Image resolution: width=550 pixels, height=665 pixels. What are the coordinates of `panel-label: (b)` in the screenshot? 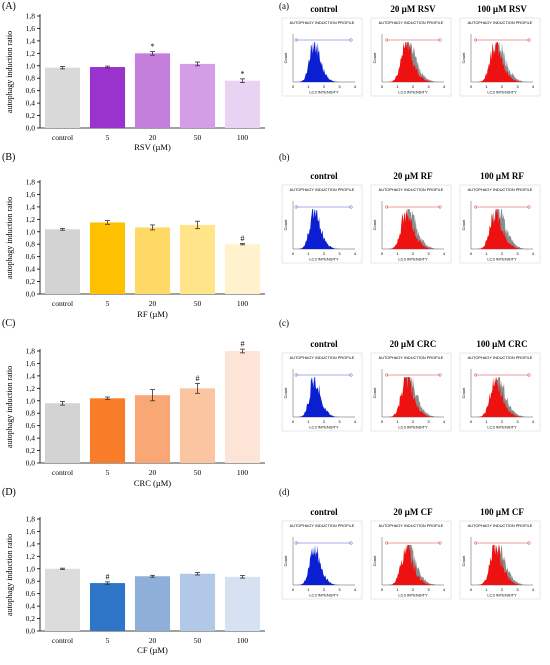 It's located at (284, 157).